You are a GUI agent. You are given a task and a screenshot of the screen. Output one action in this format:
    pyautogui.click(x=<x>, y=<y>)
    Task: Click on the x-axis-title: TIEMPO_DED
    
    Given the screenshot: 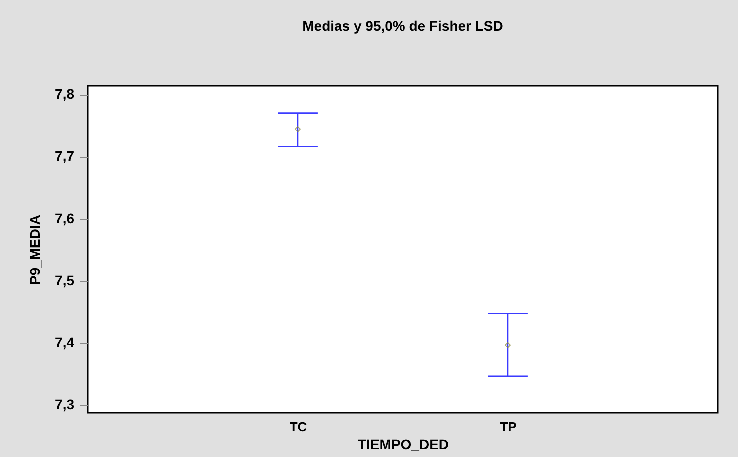 What is the action you would take?
    pyautogui.click(x=404, y=444)
    